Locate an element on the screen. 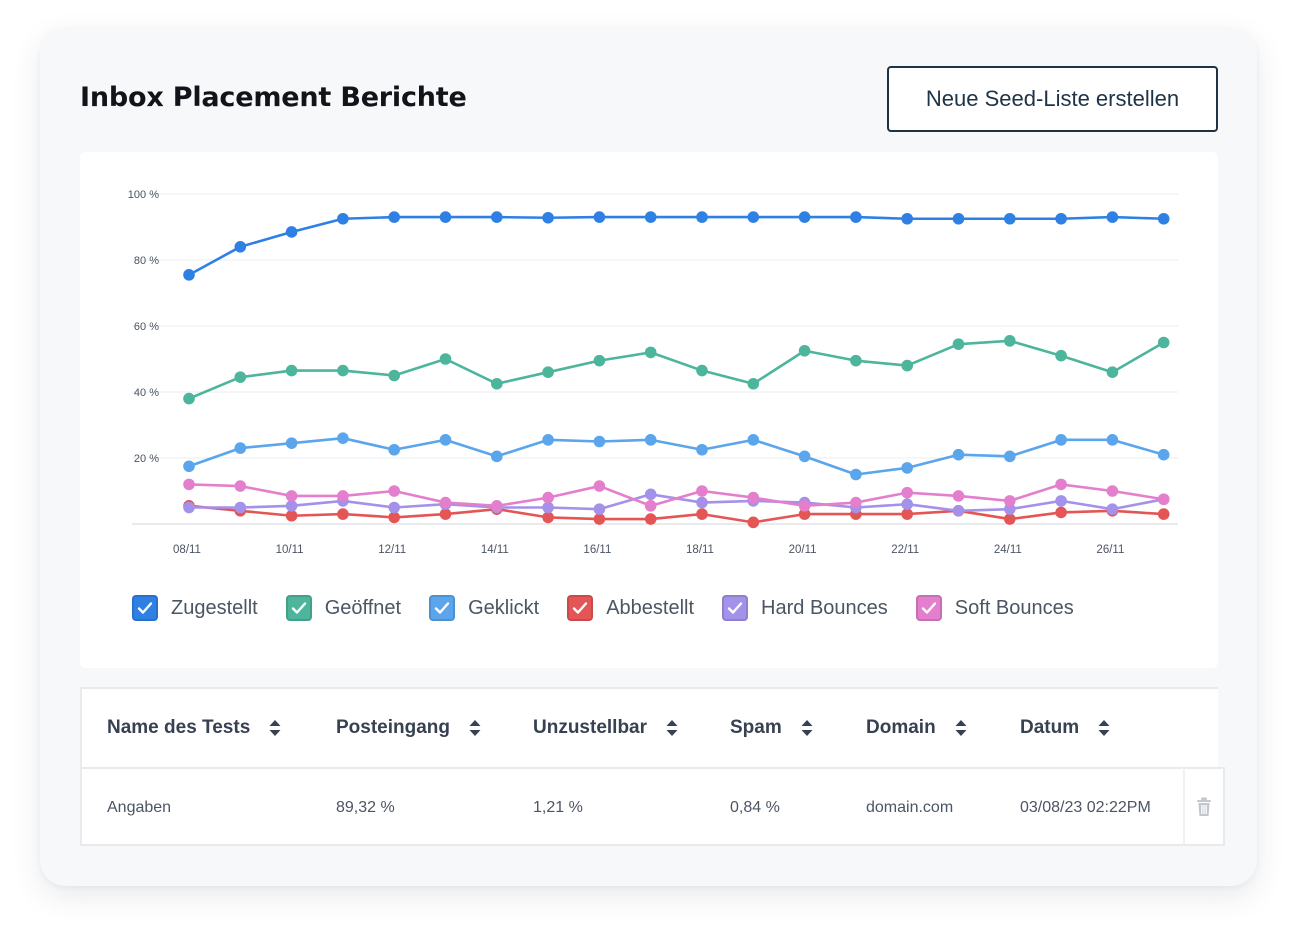  legend-label: Abbestellt is located at coordinates (650, 607).